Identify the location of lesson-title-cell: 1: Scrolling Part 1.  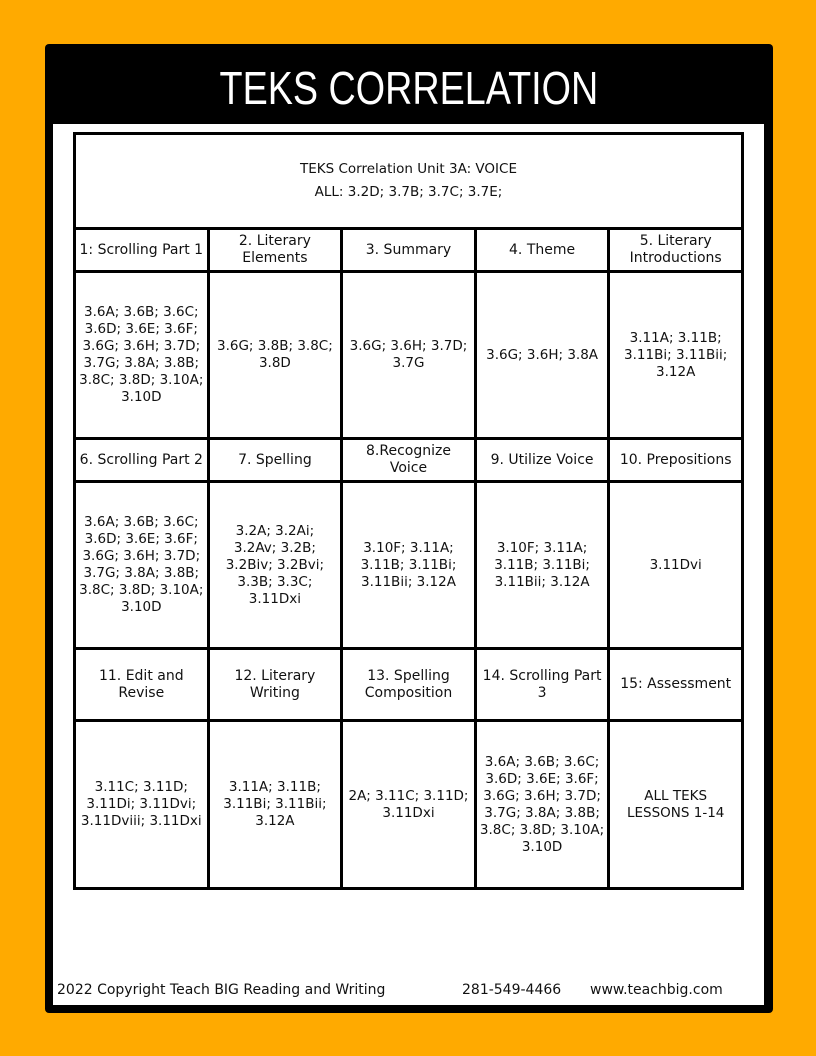
(141, 250).